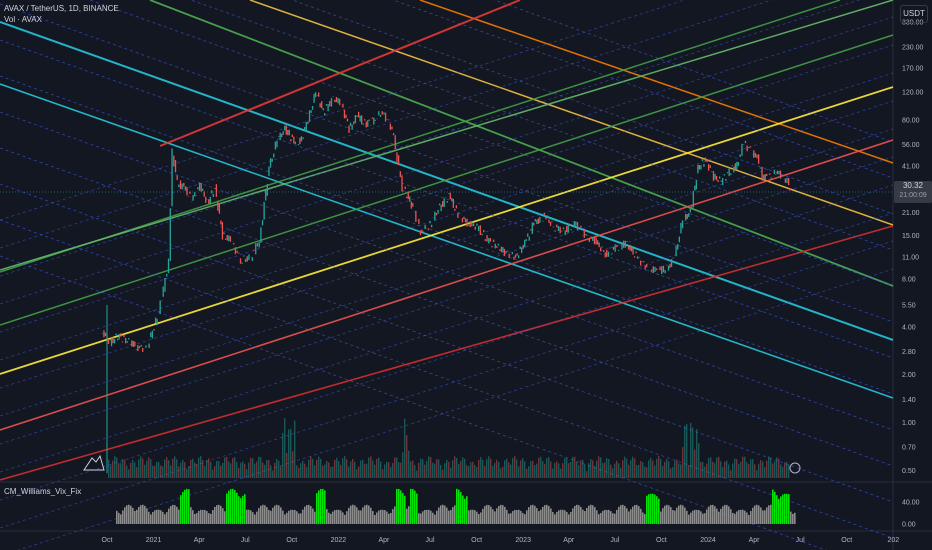 This screenshot has height=550, width=932. I want to click on oscillator-axis-label: 0.00, so click(909, 525).